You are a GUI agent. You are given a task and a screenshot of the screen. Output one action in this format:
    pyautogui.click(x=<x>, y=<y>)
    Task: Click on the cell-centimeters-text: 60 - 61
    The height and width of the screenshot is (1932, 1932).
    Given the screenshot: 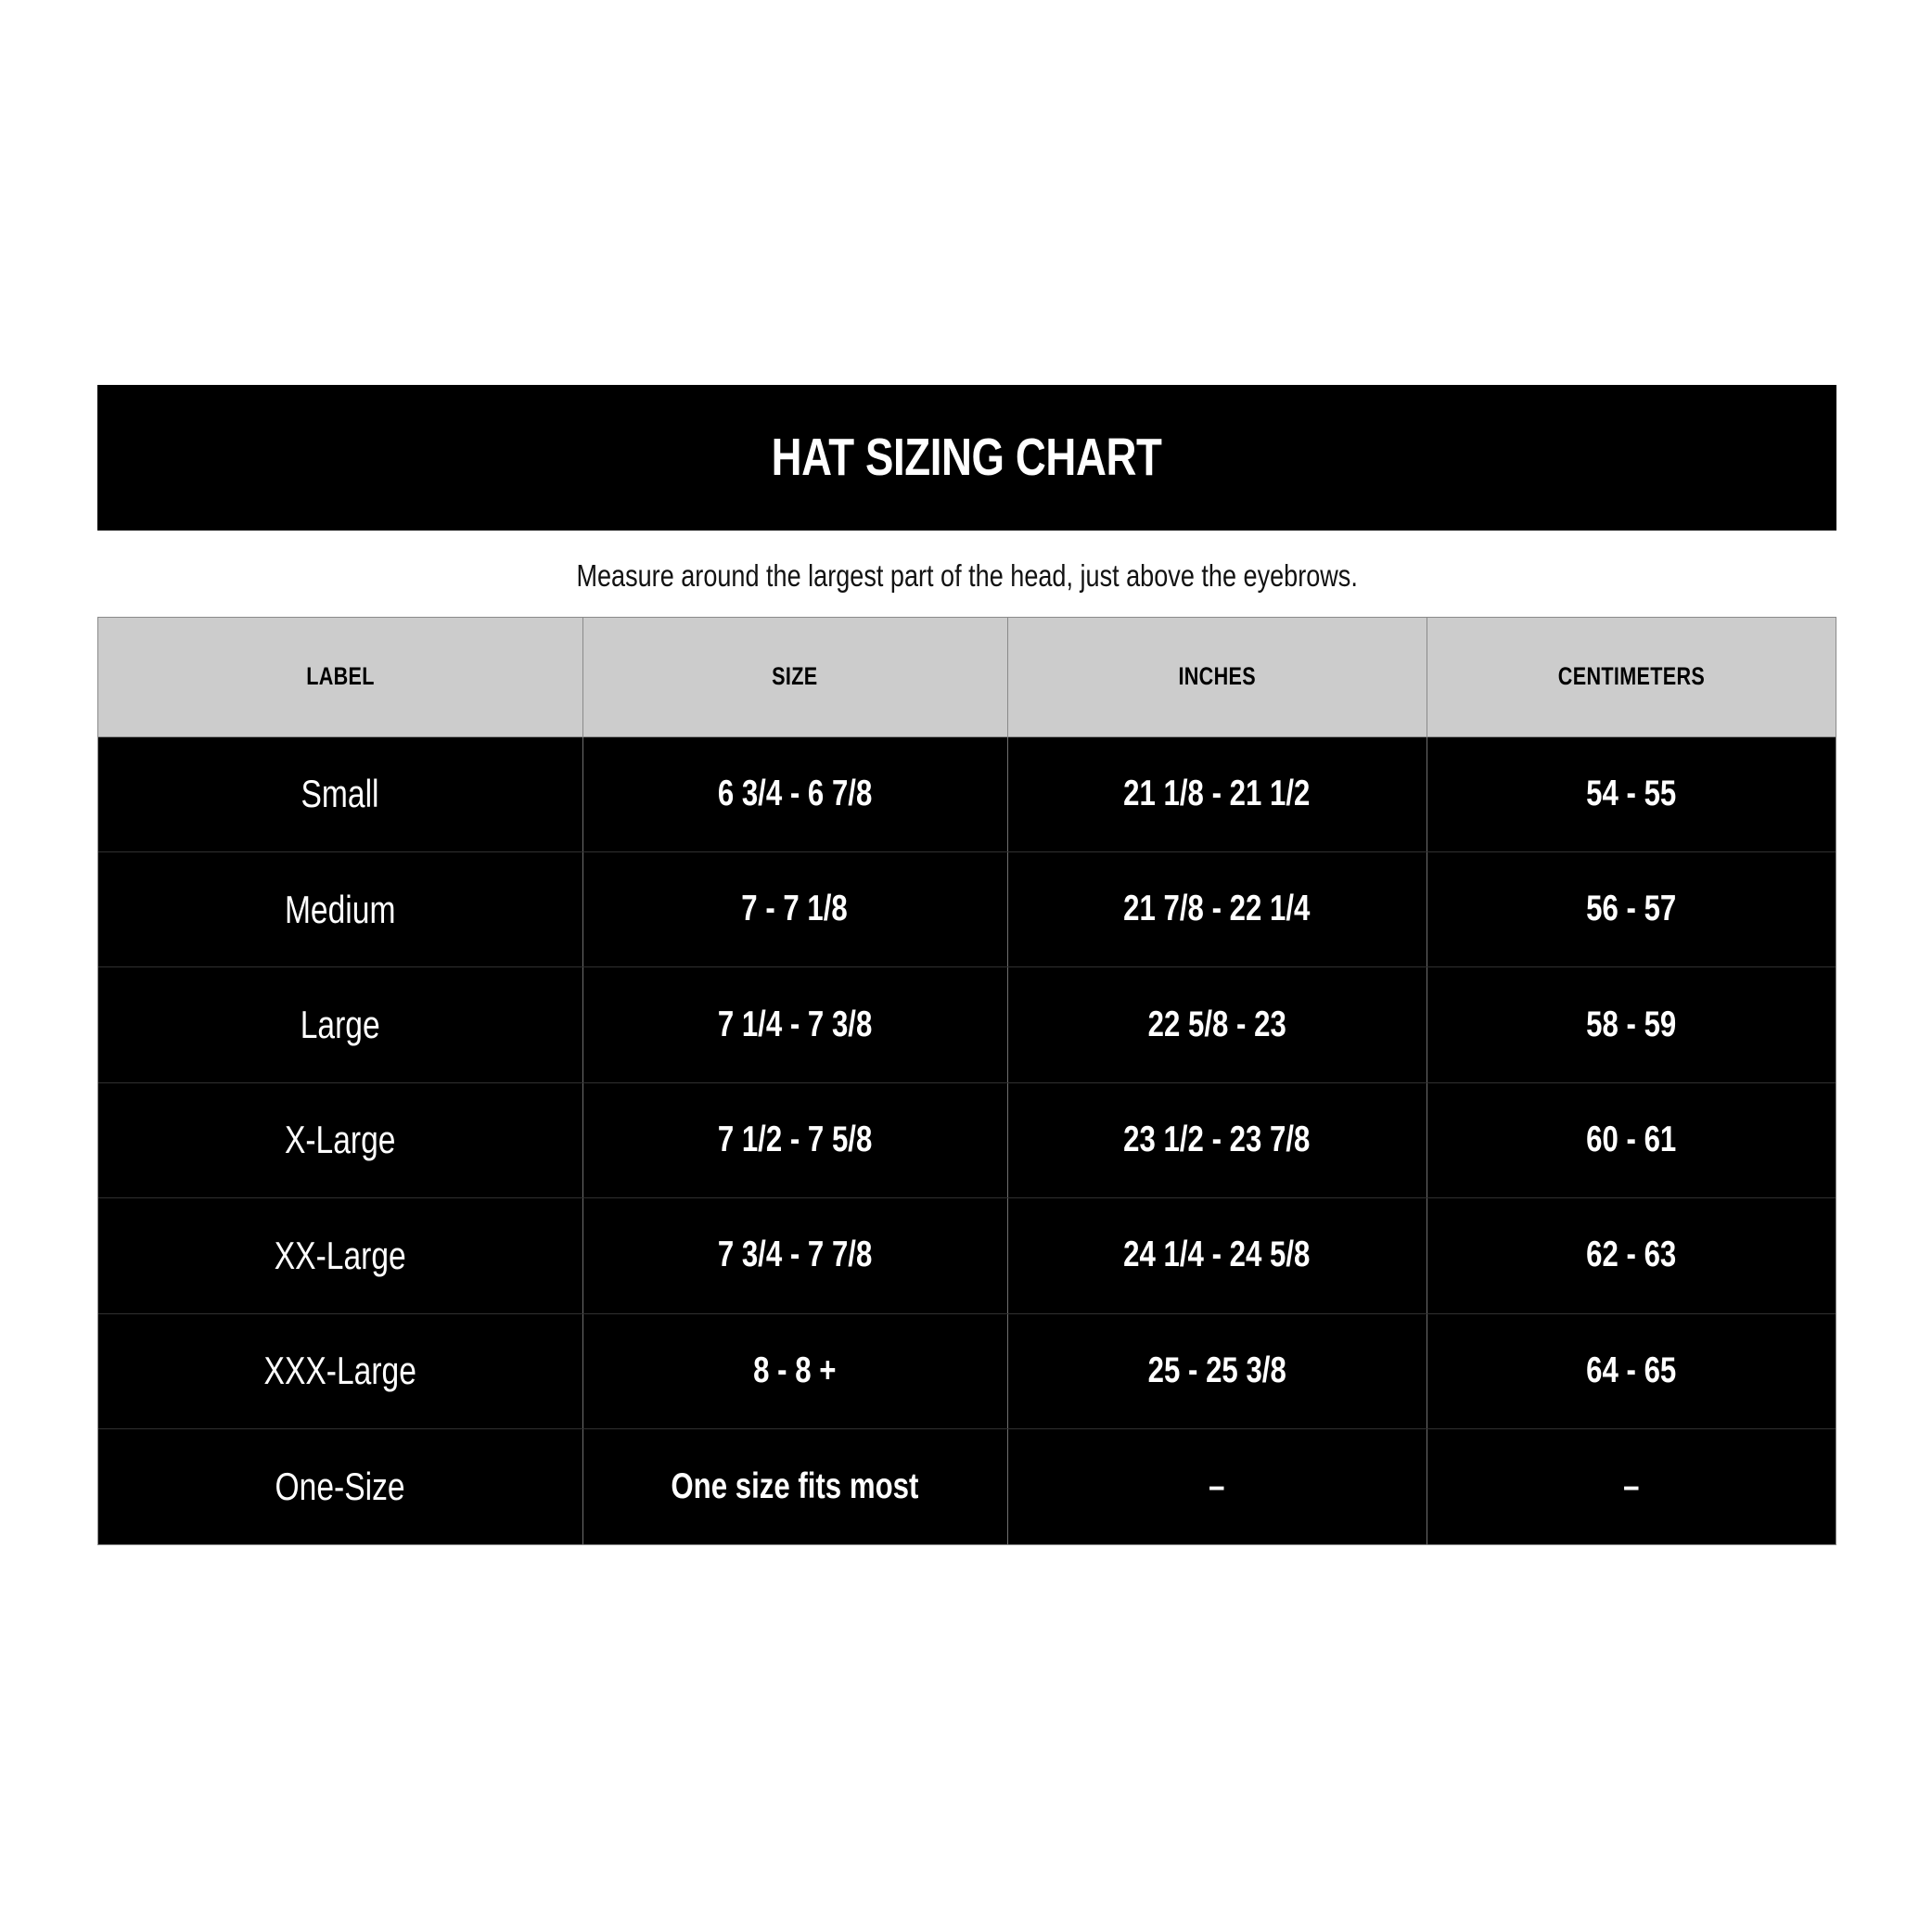 What is the action you would take?
    pyautogui.click(x=1631, y=1139)
    